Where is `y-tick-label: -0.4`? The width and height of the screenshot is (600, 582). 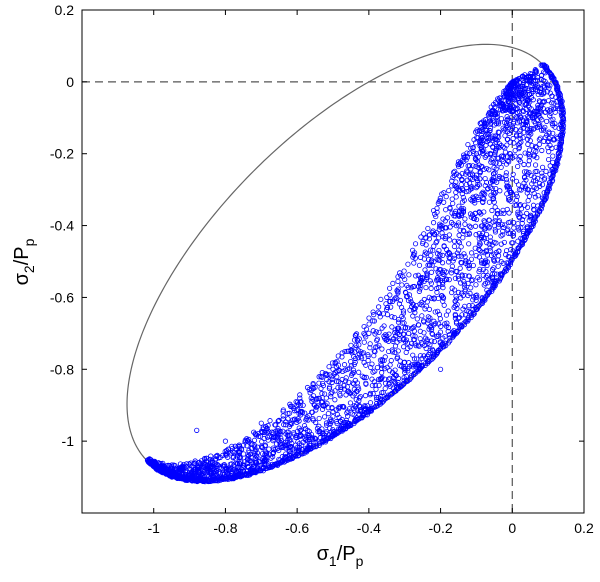 y-tick-label: -0.4 is located at coordinates (62, 226).